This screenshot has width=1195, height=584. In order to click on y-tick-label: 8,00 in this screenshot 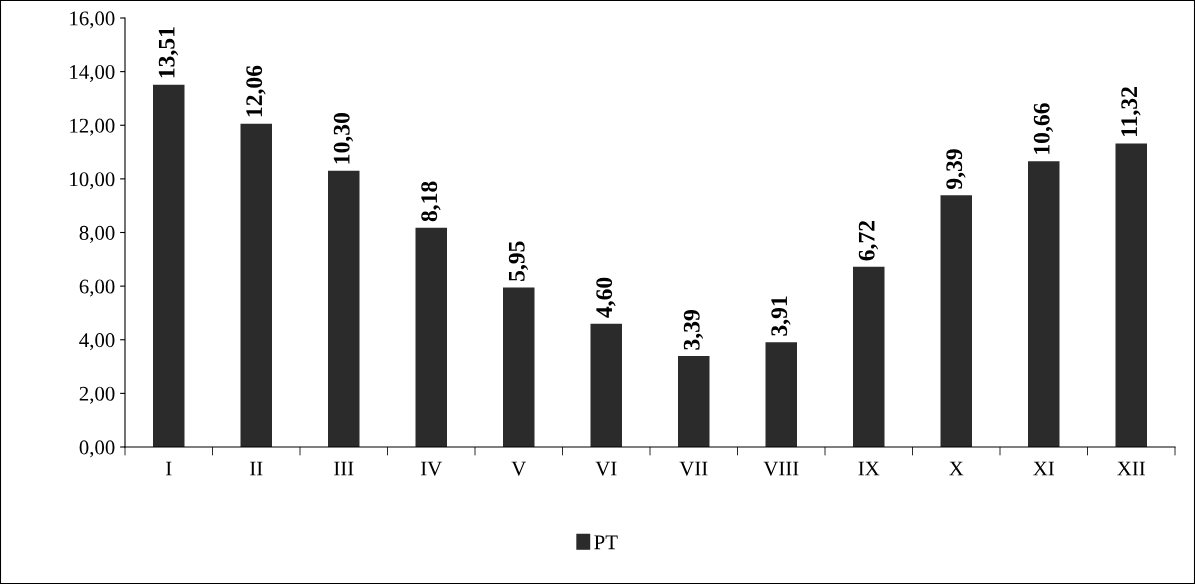, I will do `click(97, 234)`.